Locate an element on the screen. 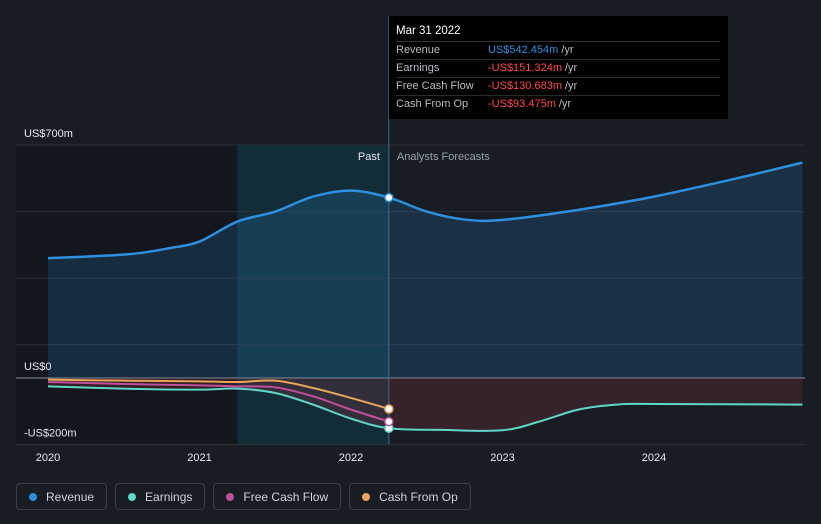 This screenshot has height=524, width=821. legend-label: Earnings is located at coordinates (169, 496).